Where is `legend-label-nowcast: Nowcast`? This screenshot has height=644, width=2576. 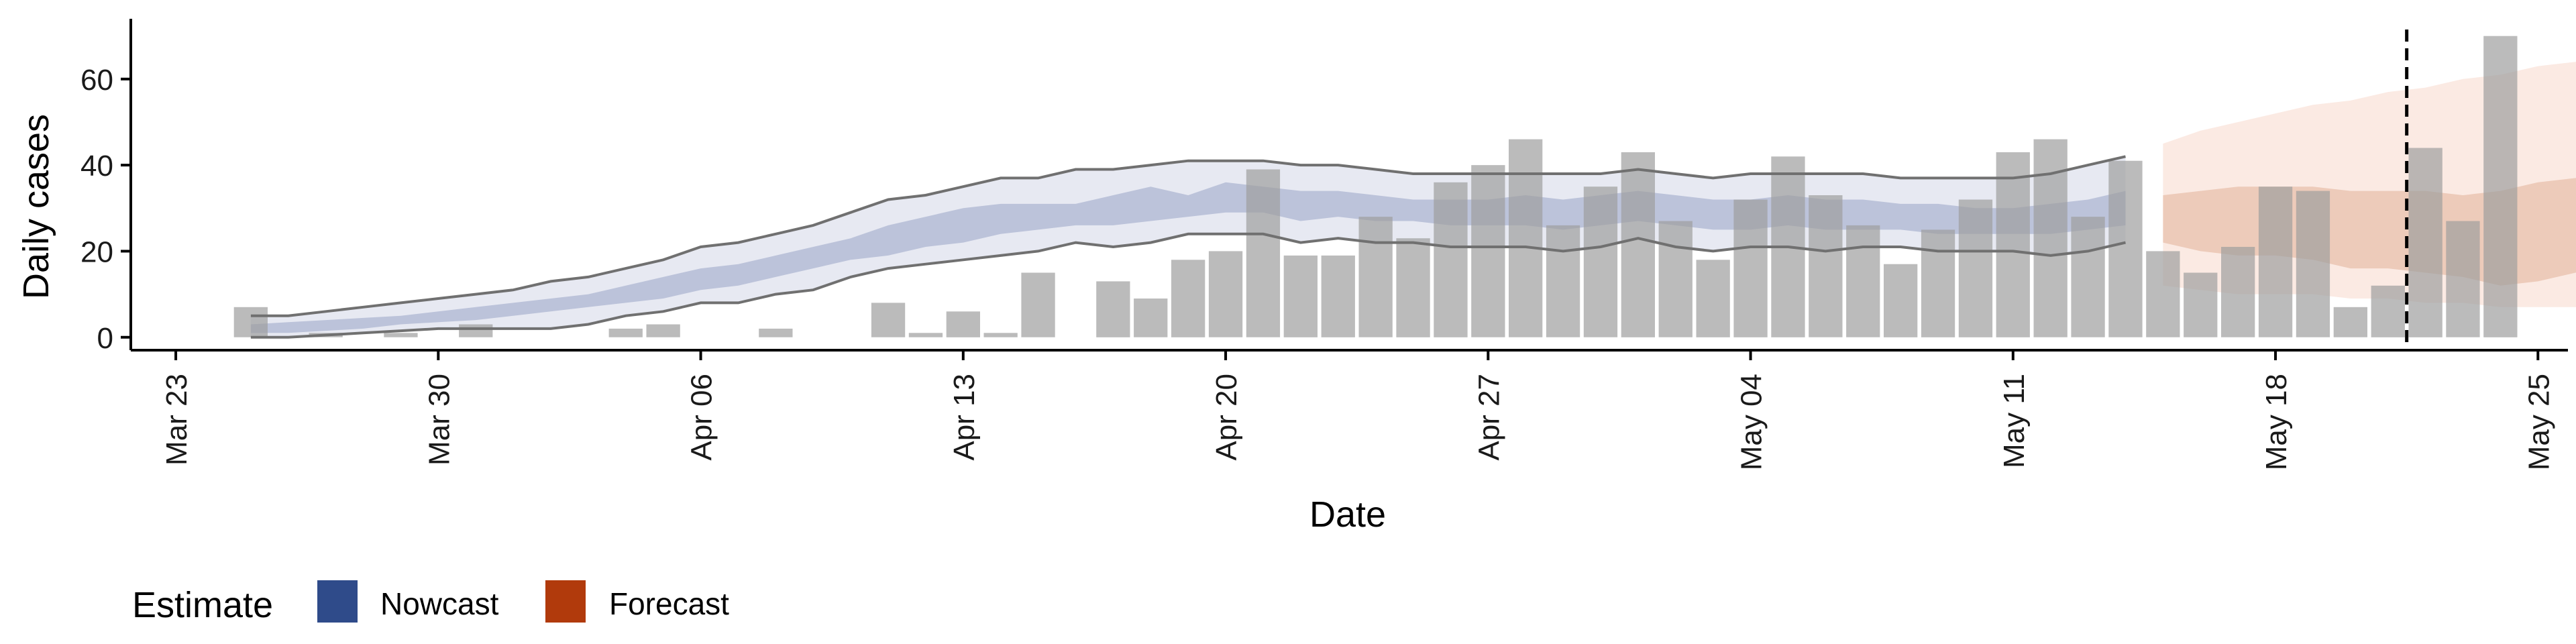
legend-label-nowcast: Nowcast is located at coordinates (439, 603).